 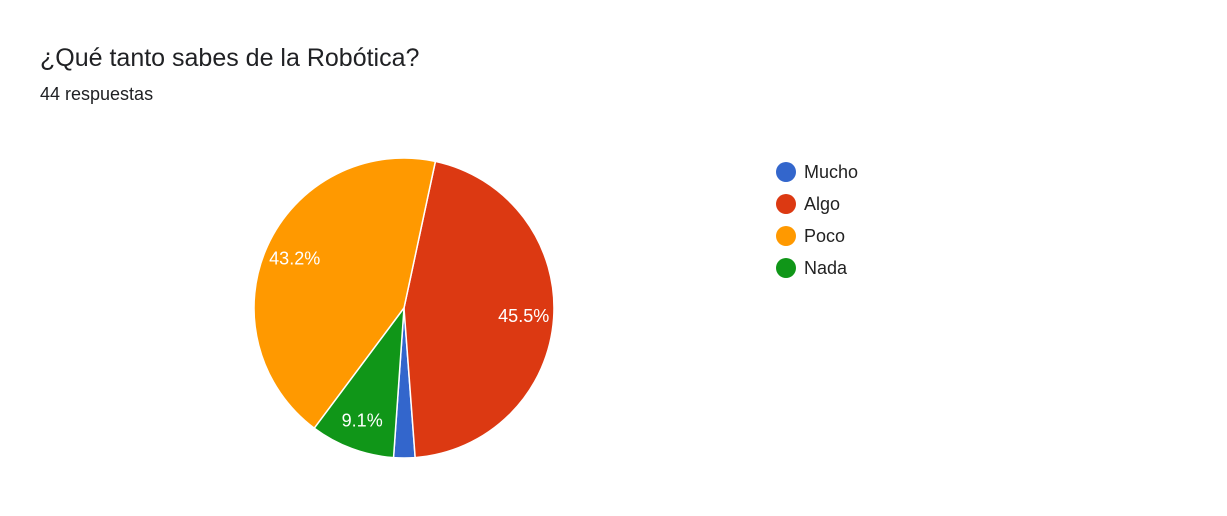 I want to click on chart-legend: Mucho Algo Poco Nada, so click(x=817, y=220).